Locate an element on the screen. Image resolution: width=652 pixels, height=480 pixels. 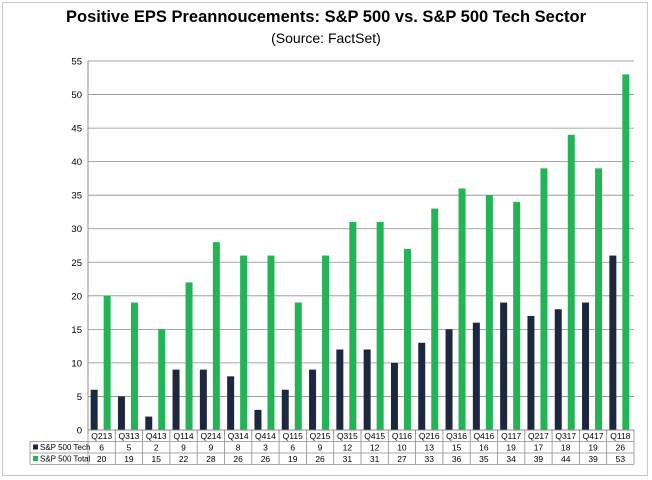
y-tick-label: 45 is located at coordinates (76, 129).